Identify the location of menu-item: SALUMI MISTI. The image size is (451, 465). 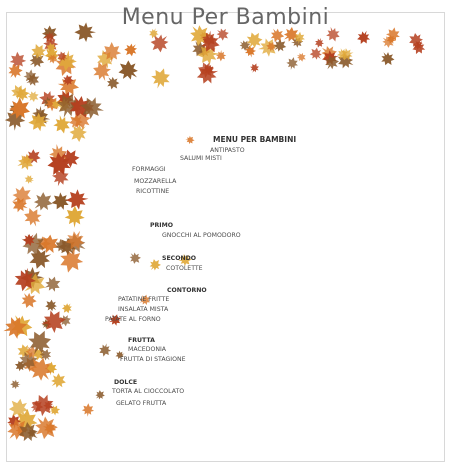
(201, 158).